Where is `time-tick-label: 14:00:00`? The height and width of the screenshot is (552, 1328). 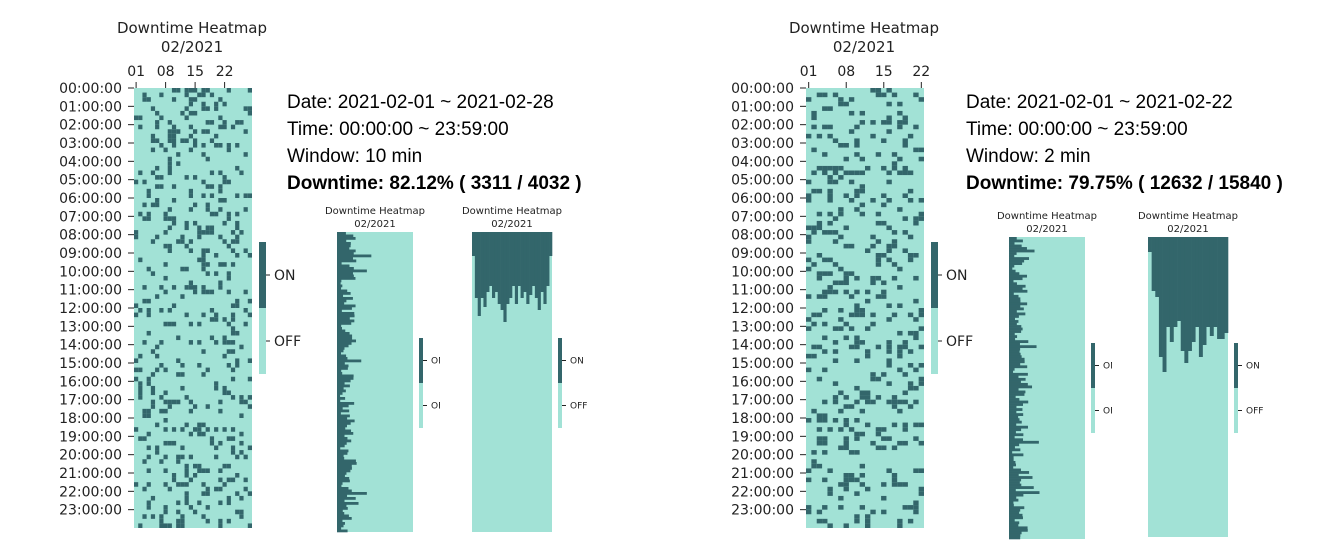 time-tick-label: 14:00:00 is located at coordinates (762, 346).